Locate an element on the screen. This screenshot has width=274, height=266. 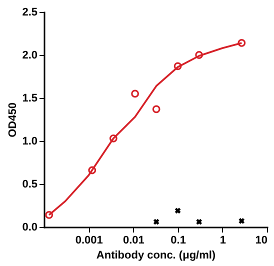
x-tick-label: 10 is located at coordinates (261, 240).